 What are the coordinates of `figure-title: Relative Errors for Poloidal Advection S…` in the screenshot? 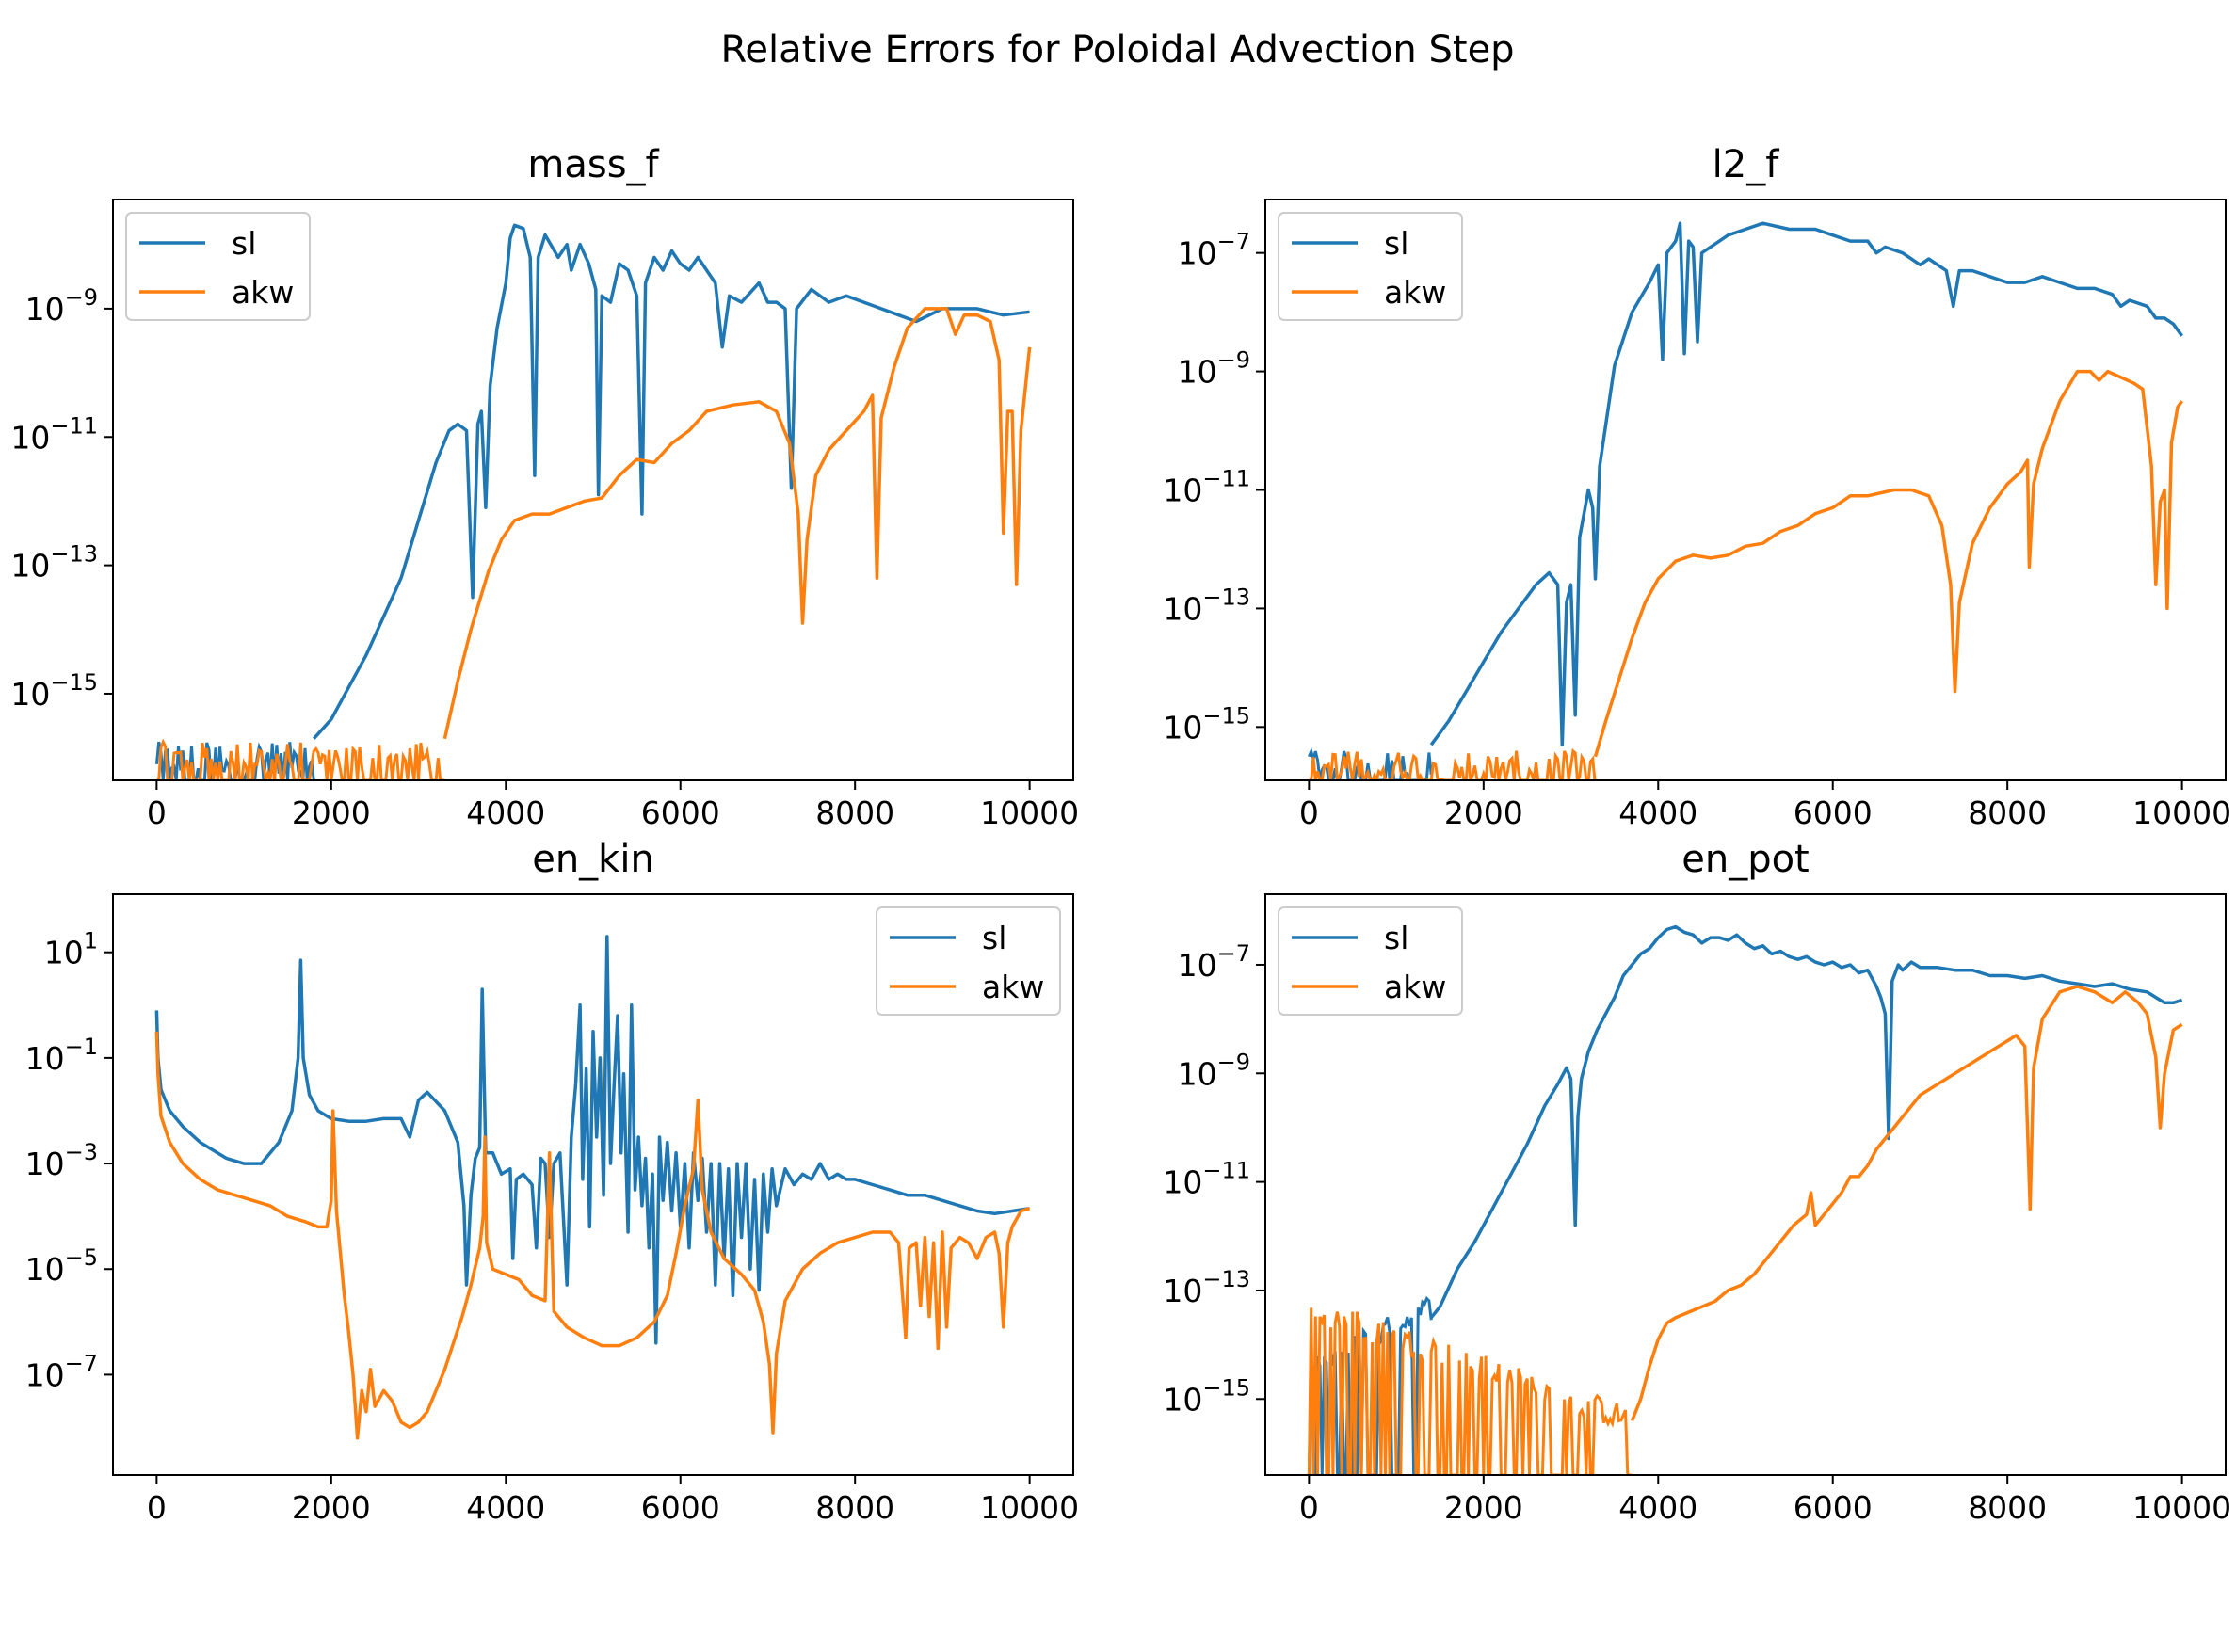 It's located at (1117, 50).